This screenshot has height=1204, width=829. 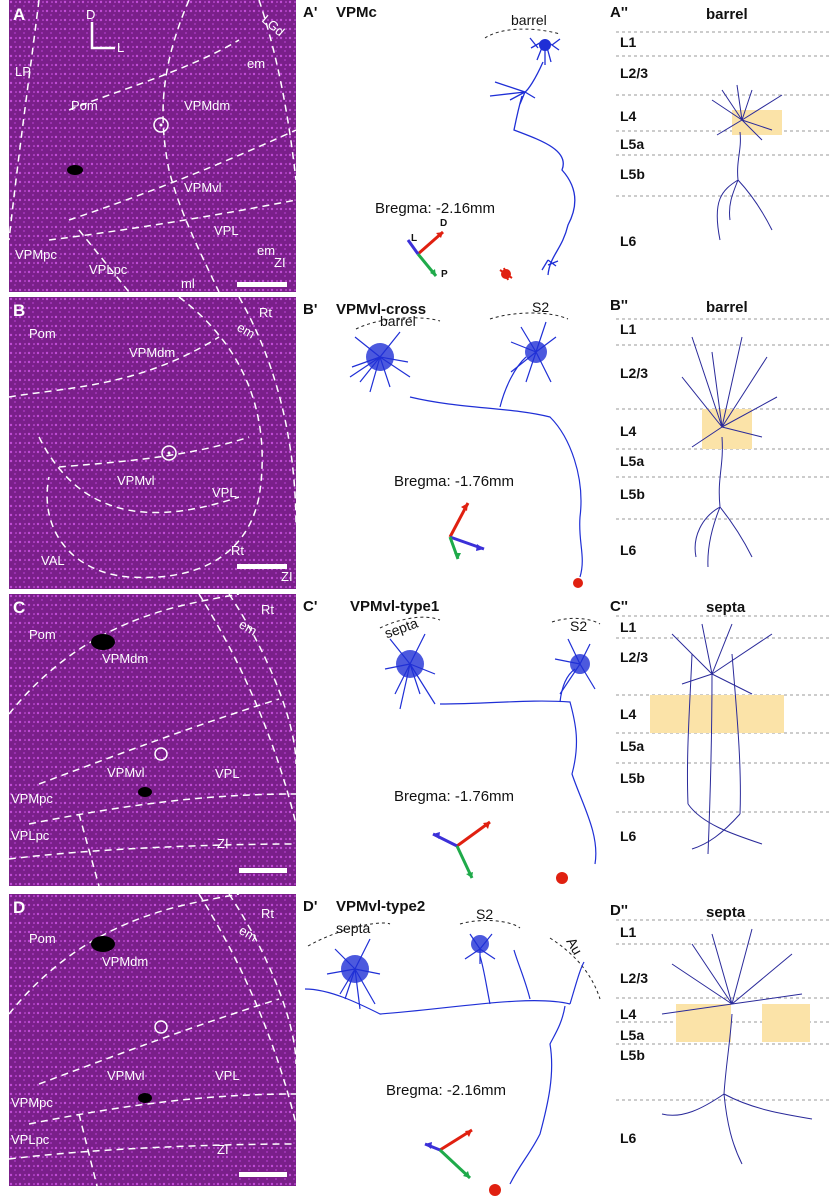 What do you see at coordinates (619, 606) in the screenshot?
I see `panel-letter-c-double-prime: C''` at bounding box center [619, 606].